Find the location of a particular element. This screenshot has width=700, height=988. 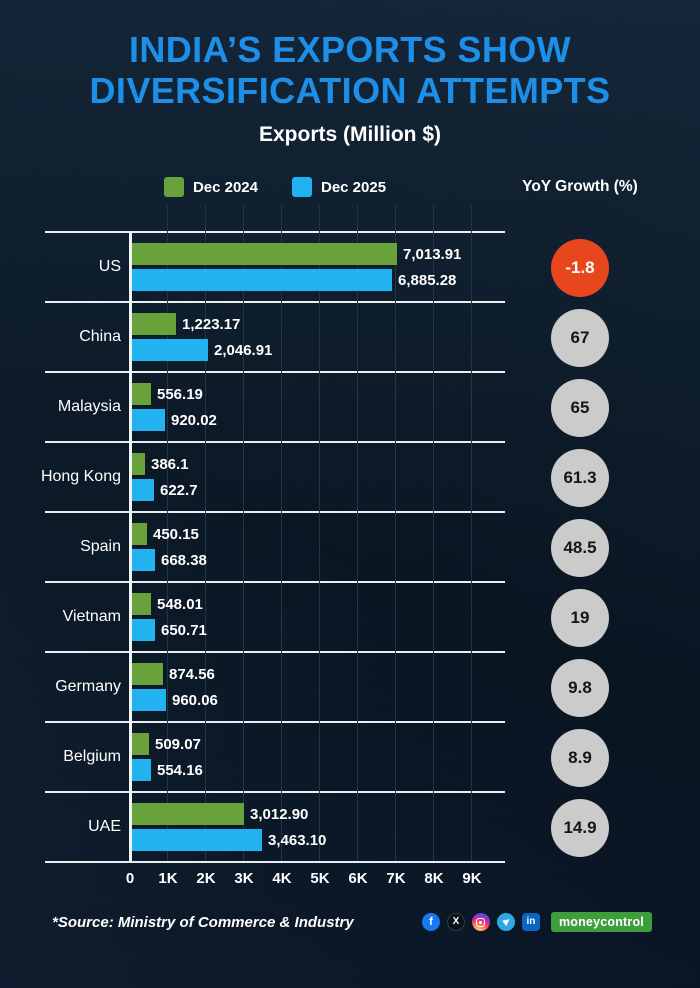

instagram-icon is located at coordinates (480, 922).